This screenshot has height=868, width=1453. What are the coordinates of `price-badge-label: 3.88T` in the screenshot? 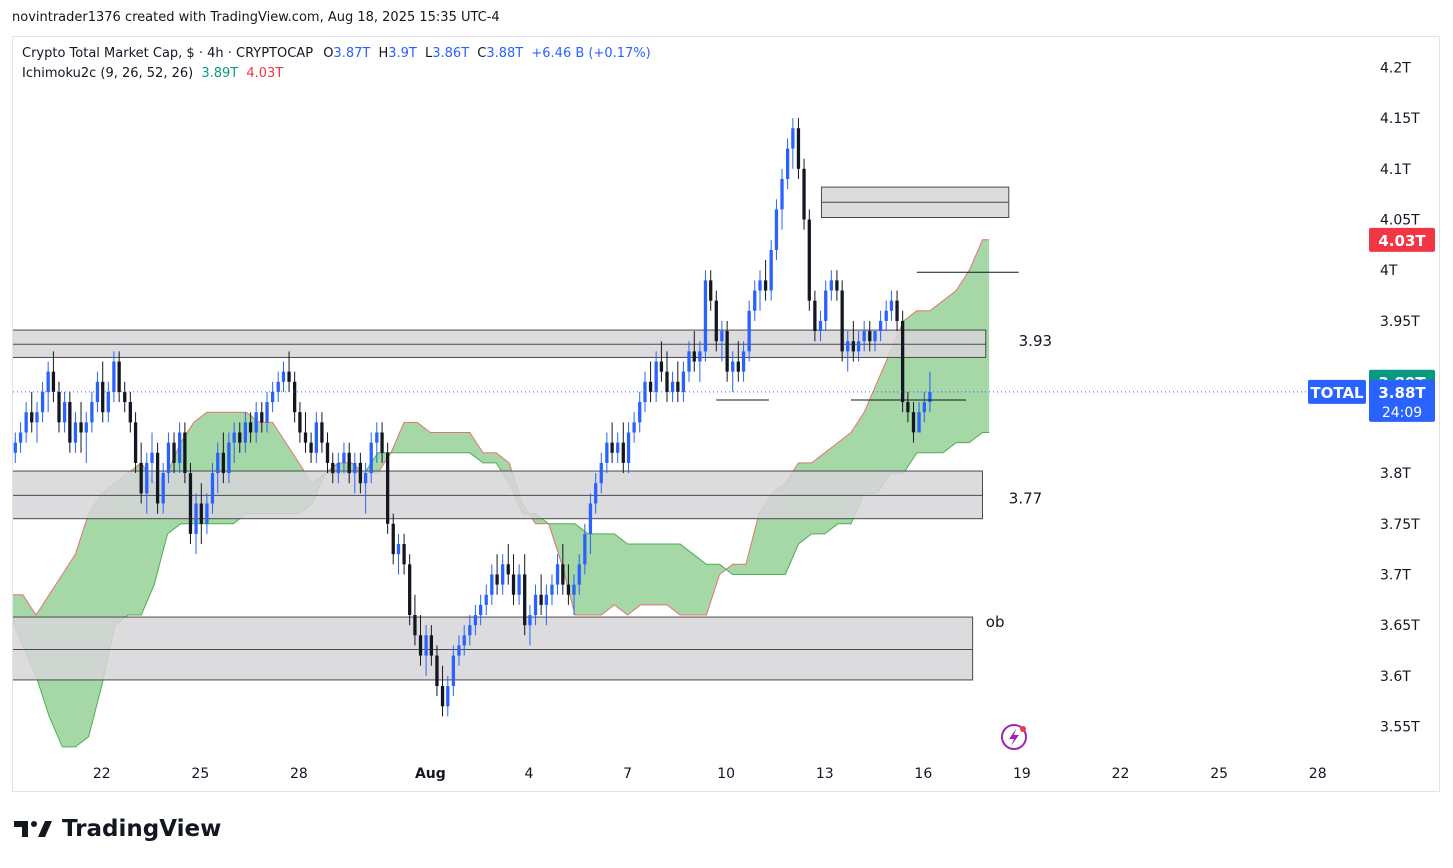 It's located at (1402, 393).